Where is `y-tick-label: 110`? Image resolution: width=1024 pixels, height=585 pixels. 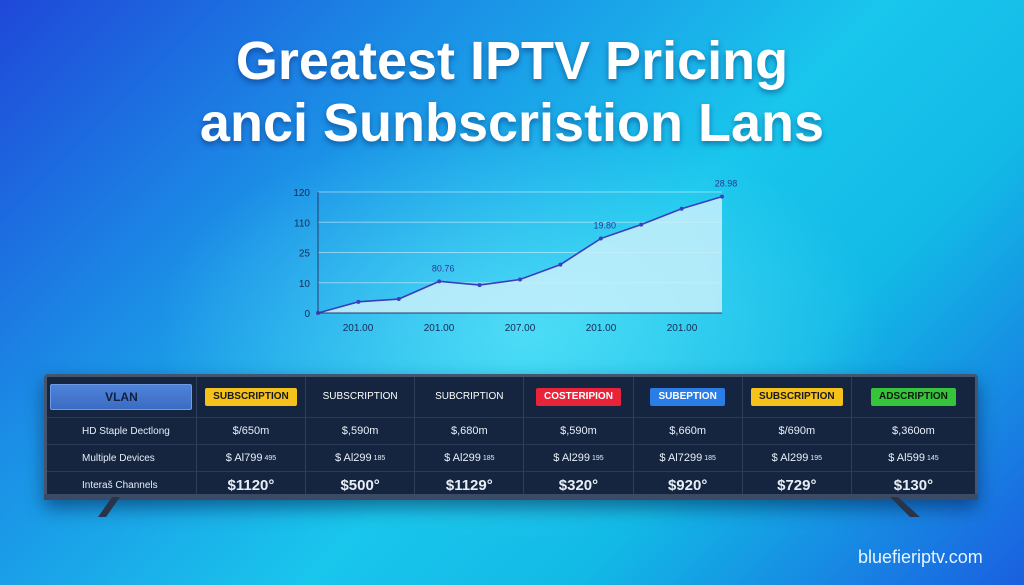
y-tick-label: 110 is located at coordinates (302, 223).